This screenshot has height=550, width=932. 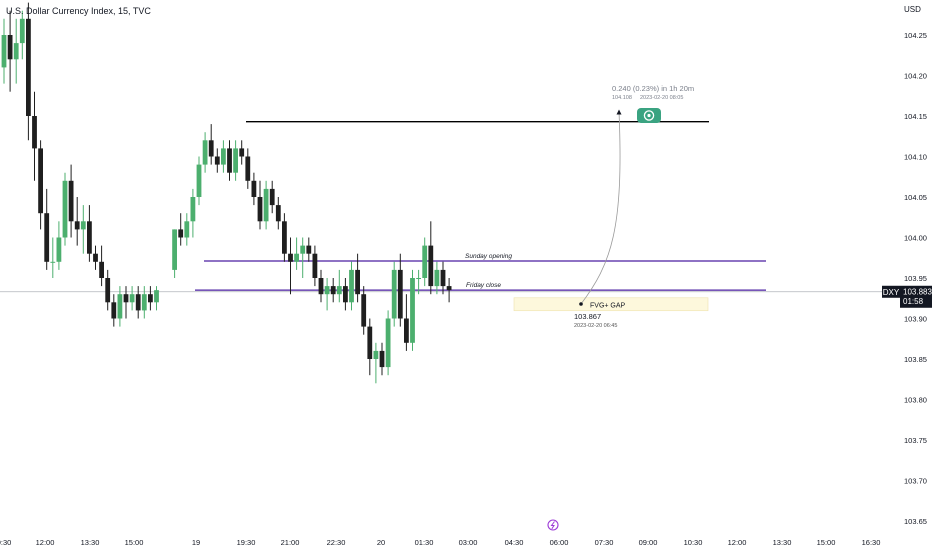 I want to click on price-tag-value: 103.883, so click(x=917, y=291).